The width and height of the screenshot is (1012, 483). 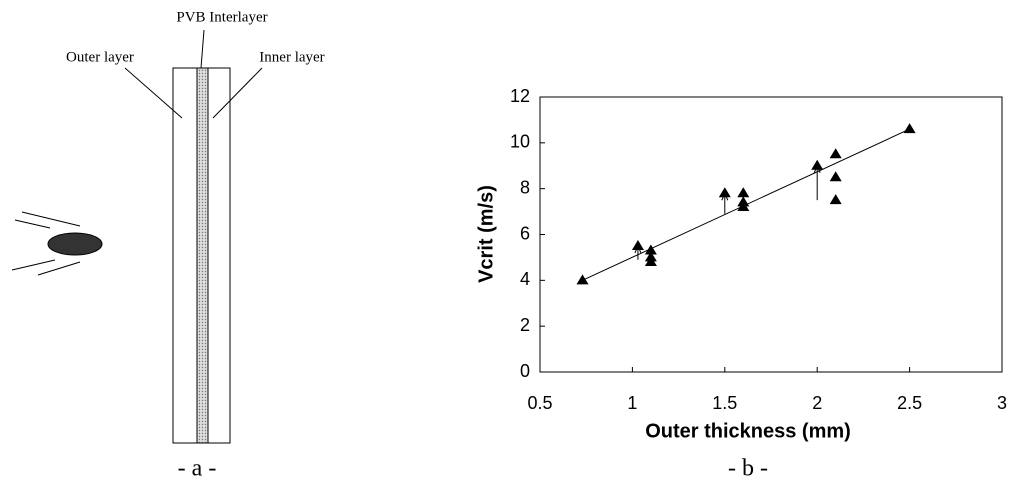 What do you see at coordinates (1002, 403) in the screenshot?
I see `x-tick-label: 3` at bounding box center [1002, 403].